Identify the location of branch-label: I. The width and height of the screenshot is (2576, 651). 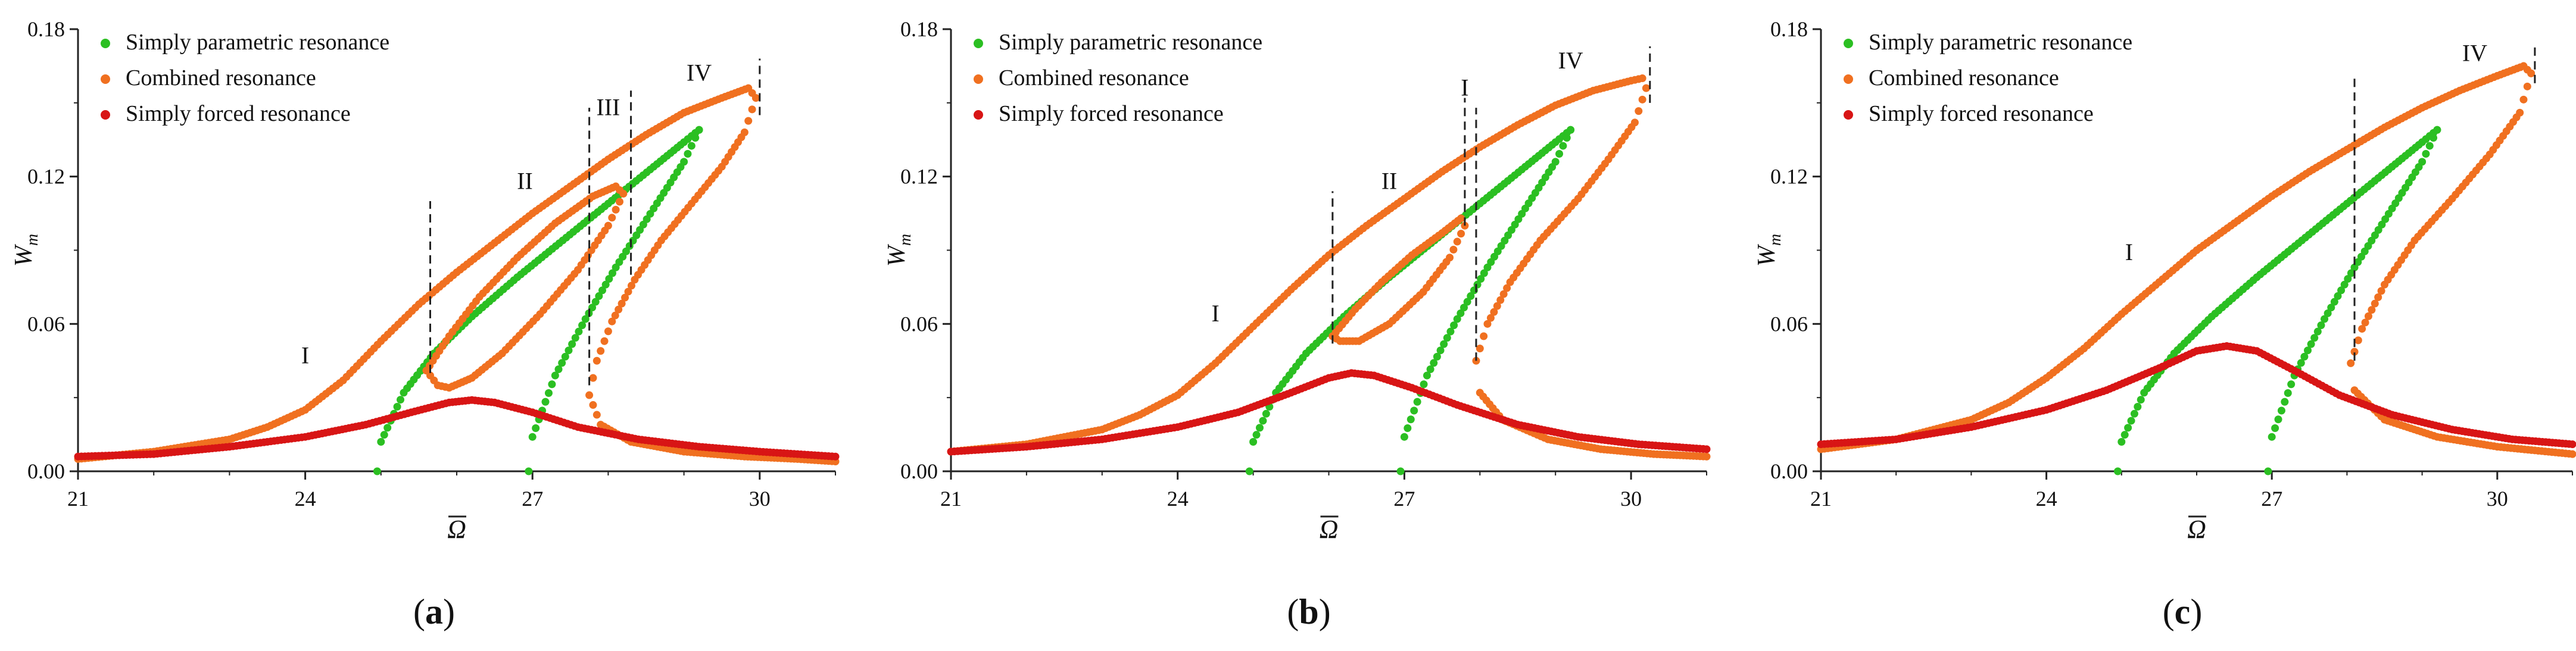
(2129, 252).